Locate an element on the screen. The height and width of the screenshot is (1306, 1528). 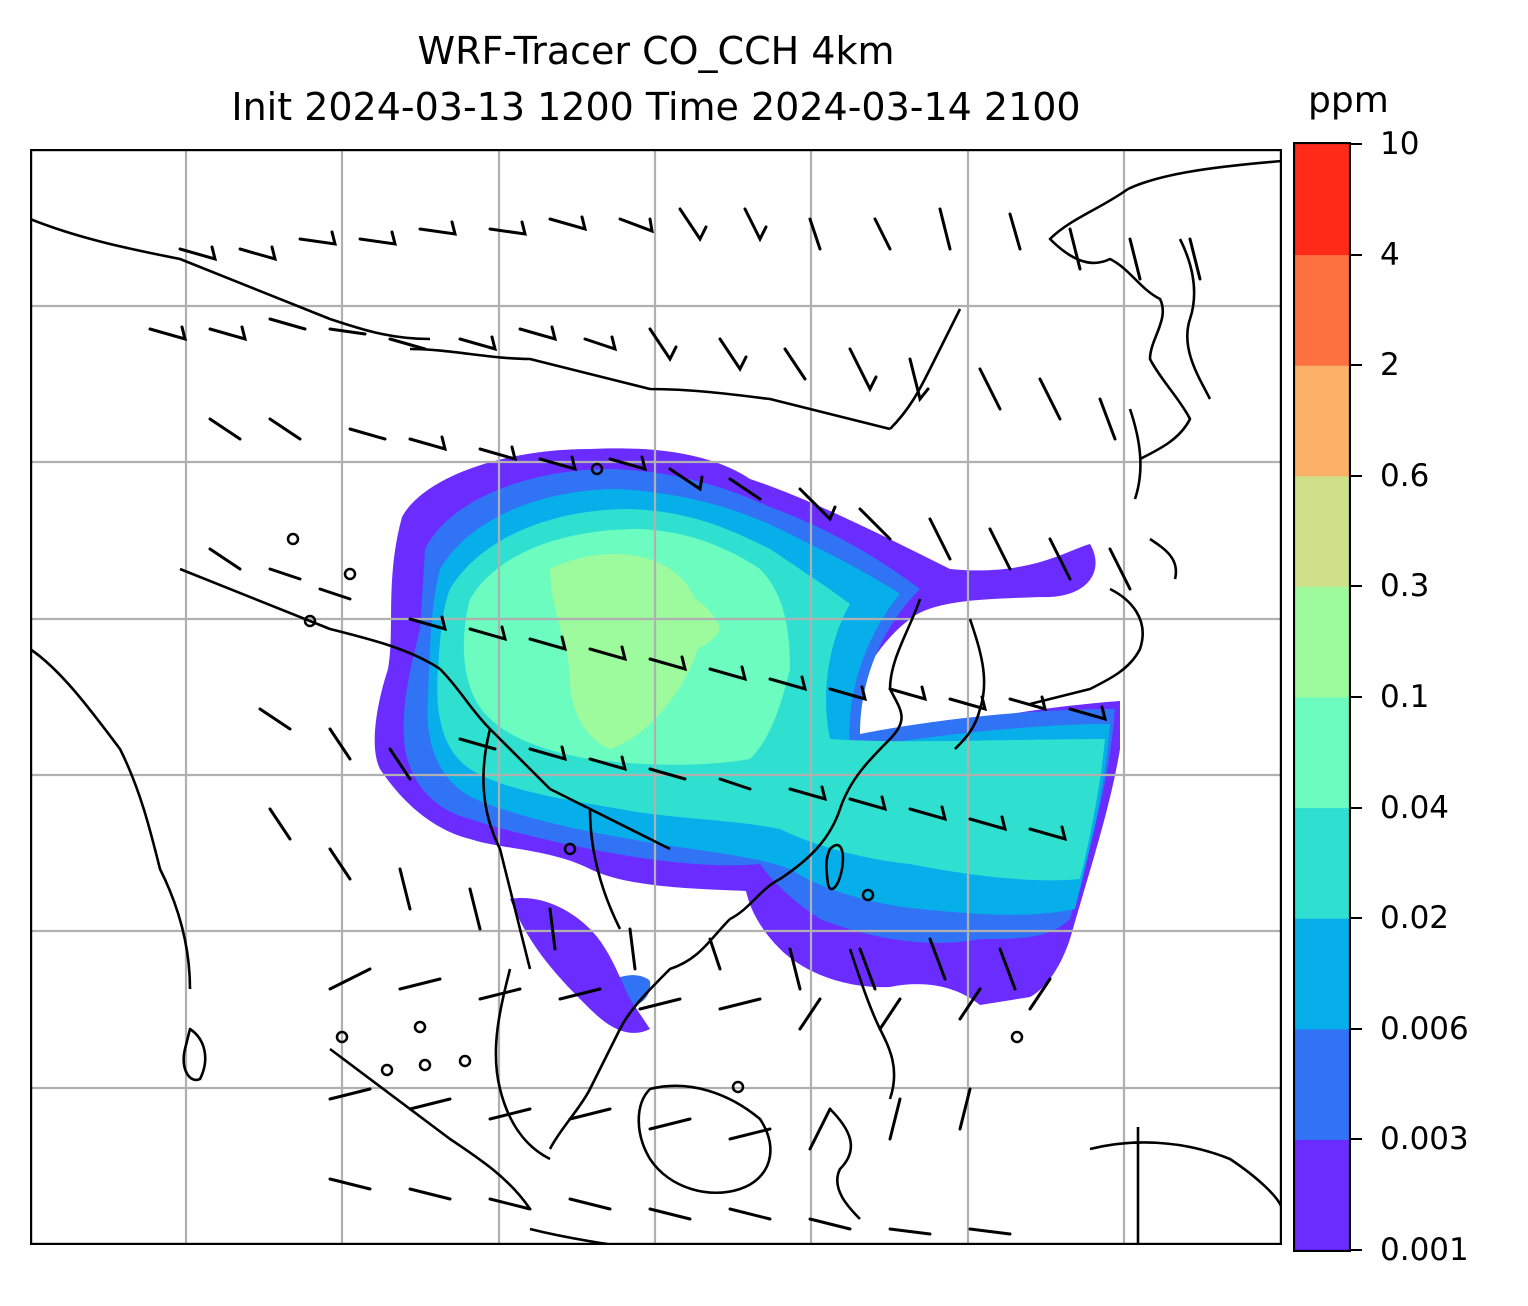
coastline-russia-north is located at coordinates (1204, 175).